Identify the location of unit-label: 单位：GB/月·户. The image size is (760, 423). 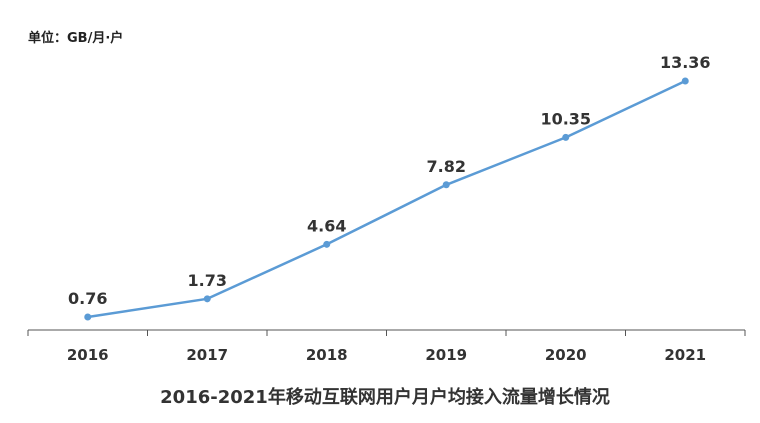
(75, 38).